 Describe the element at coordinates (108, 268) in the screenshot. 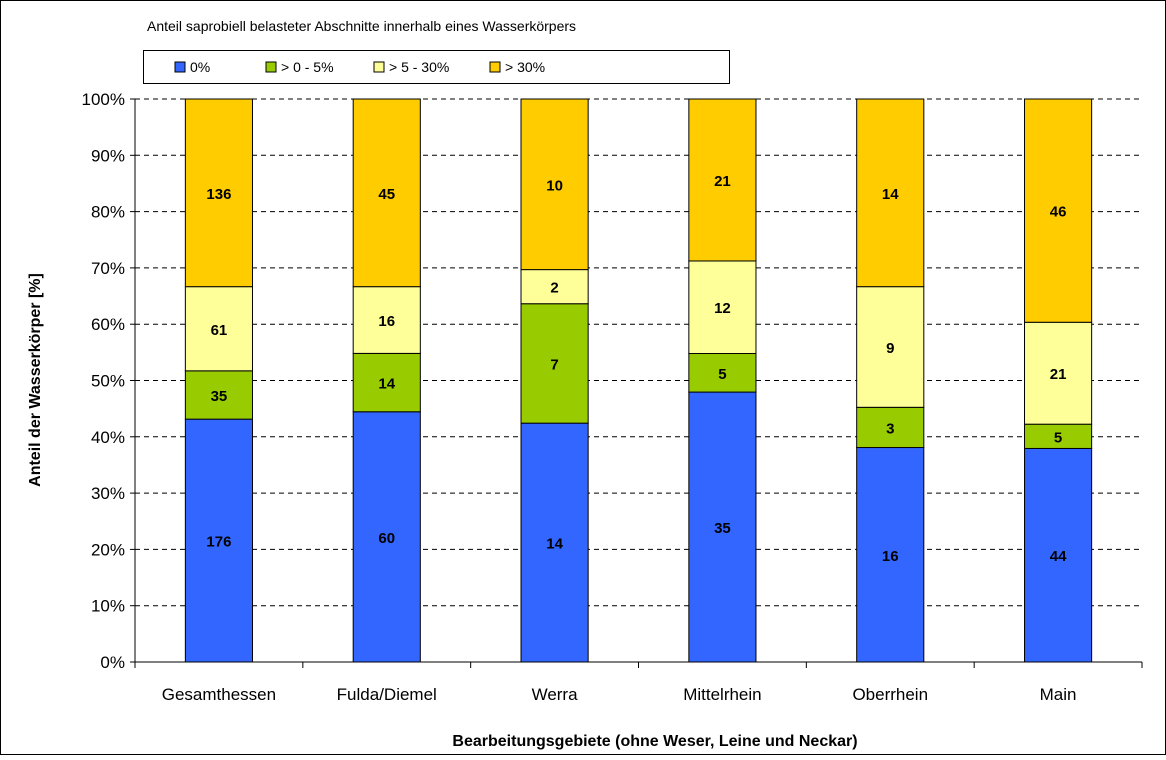

I see `y-tick-label: 70%` at that location.